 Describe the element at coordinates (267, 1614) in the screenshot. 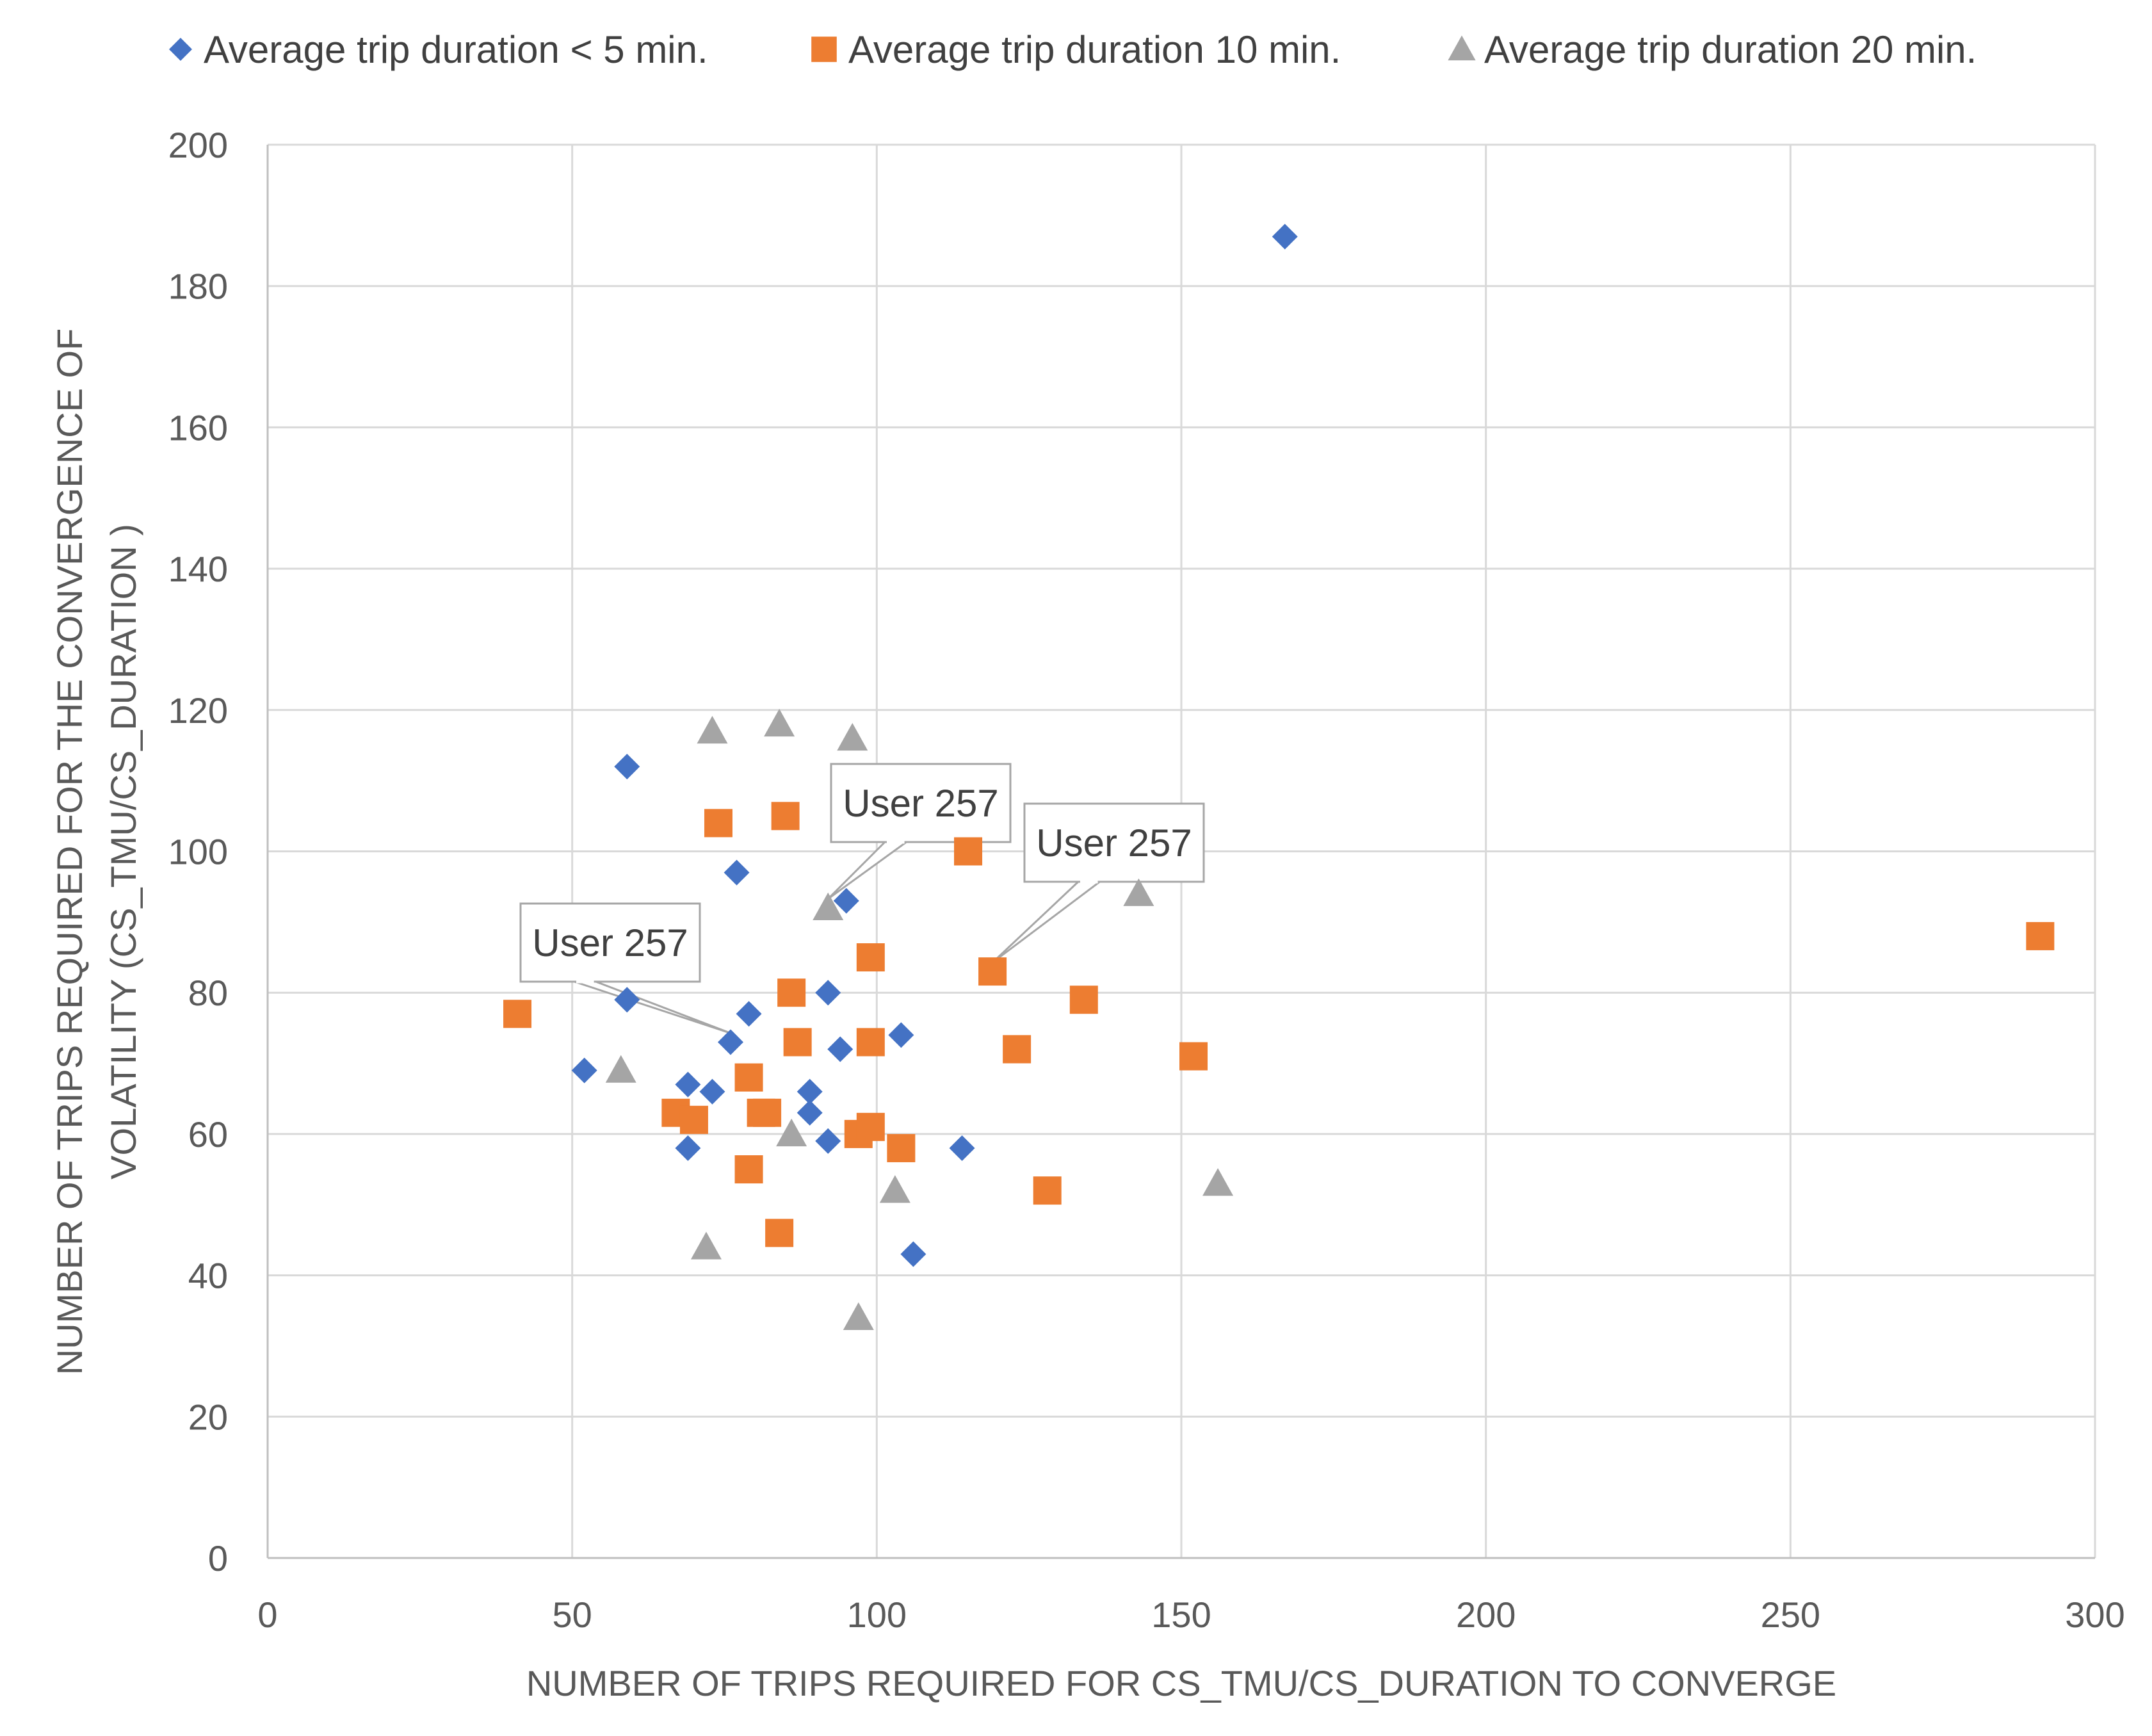

I see `x-tick-label: 0` at that location.